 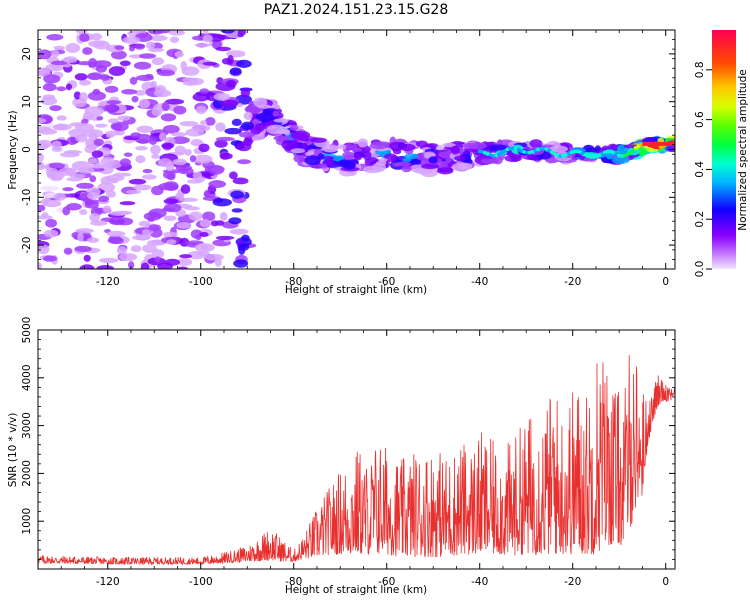 What do you see at coordinates (572, 282) in the screenshot?
I see `x-tick-label: -20` at bounding box center [572, 282].